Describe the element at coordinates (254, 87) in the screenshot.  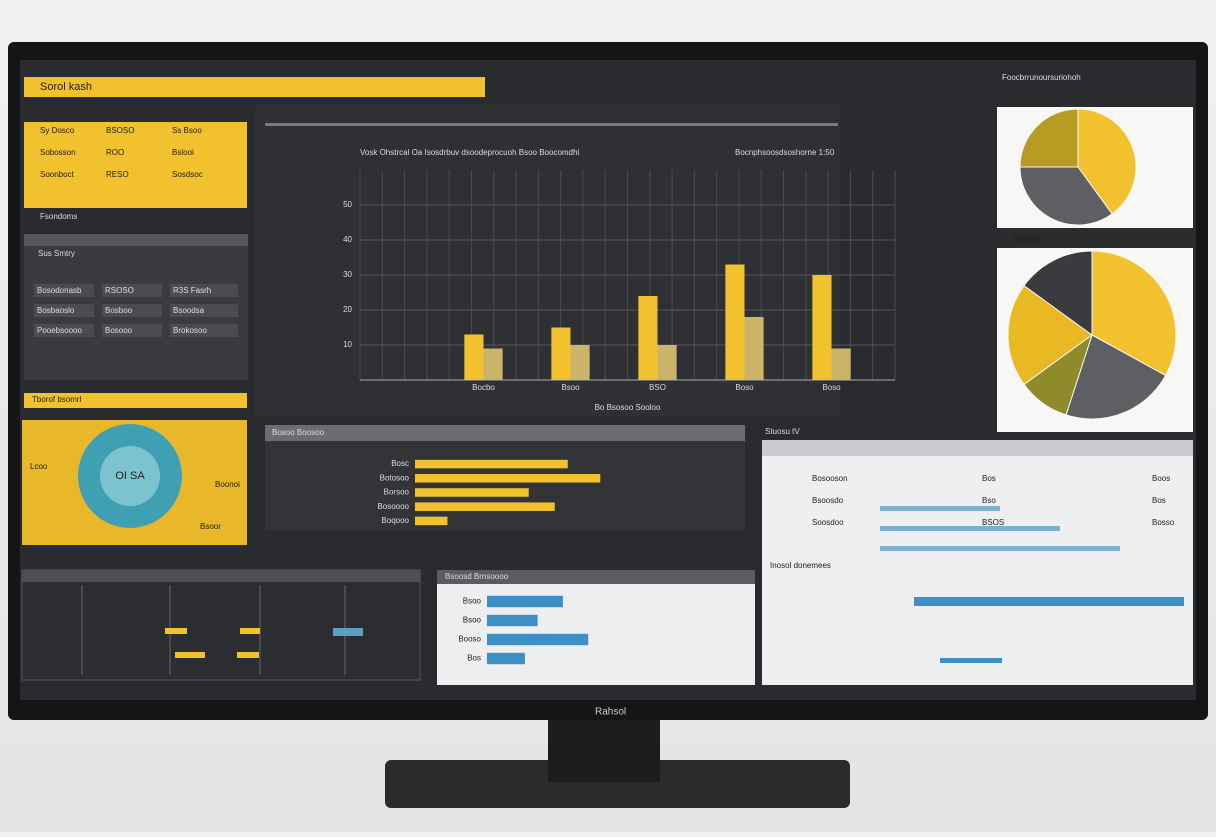
I see `header-bar` at that location.